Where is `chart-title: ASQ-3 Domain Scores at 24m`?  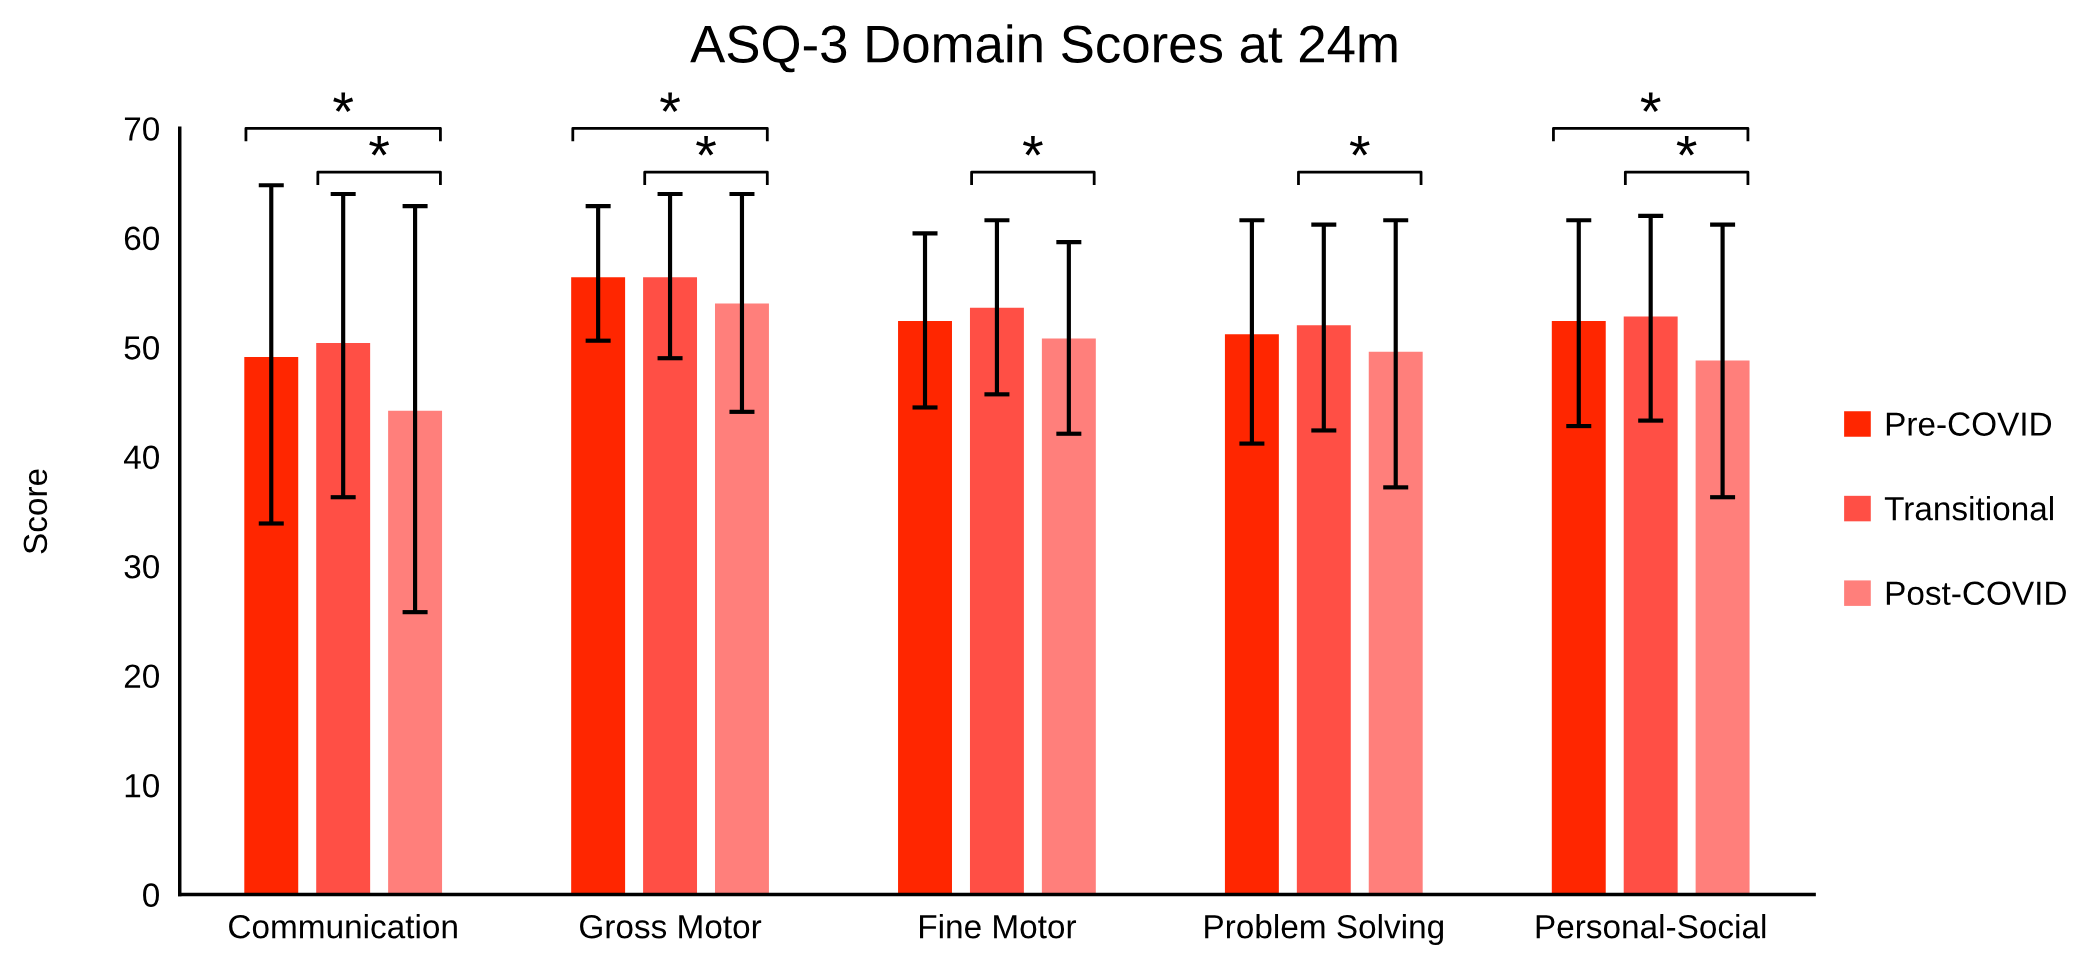 chart-title: ASQ-3 Domain Scores at 24m is located at coordinates (1043, 48).